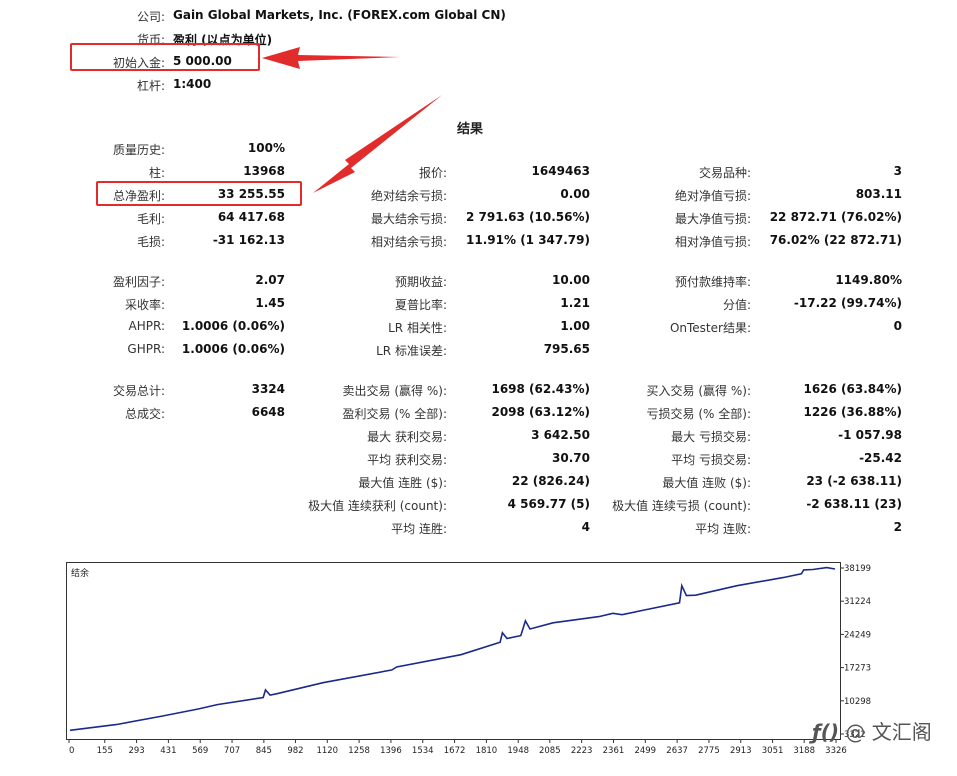  What do you see at coordinates (901, 732) in the screenshot?
I see `watermark-text: 文汇阁` at bounding box center [901, 732].